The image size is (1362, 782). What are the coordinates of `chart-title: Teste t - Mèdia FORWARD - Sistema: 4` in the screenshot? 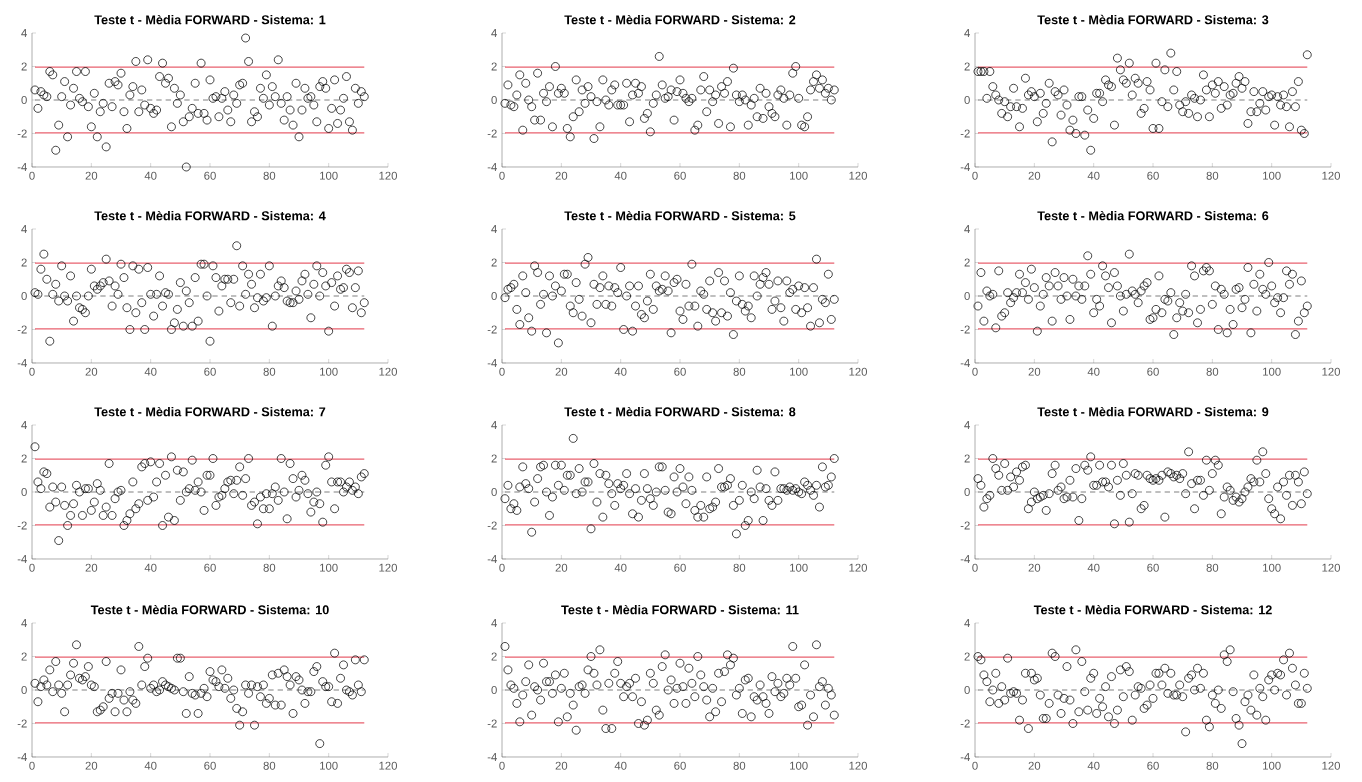 It's located at (210, 215).